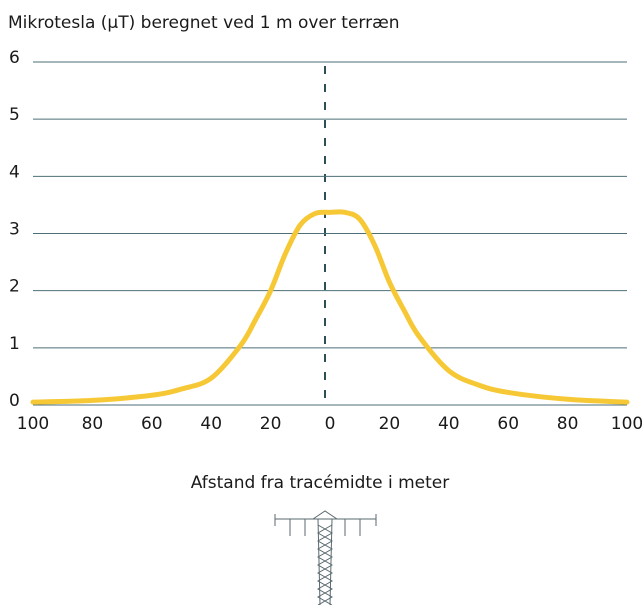  Describe the element at coordinates (330, 424) in the screenshot. I see `x-tick-label: 0` at that location.